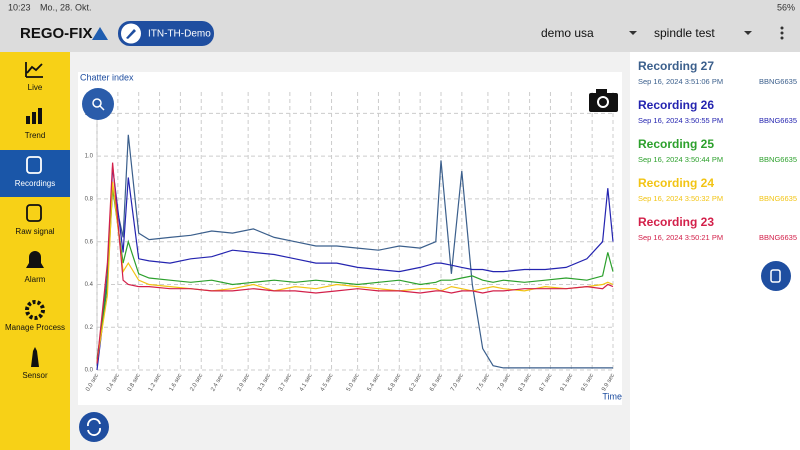  What do you see at coordinates (612, 396) in the screenshot?
I see `x-axis-label: Time` at bounding box center [612, 396].